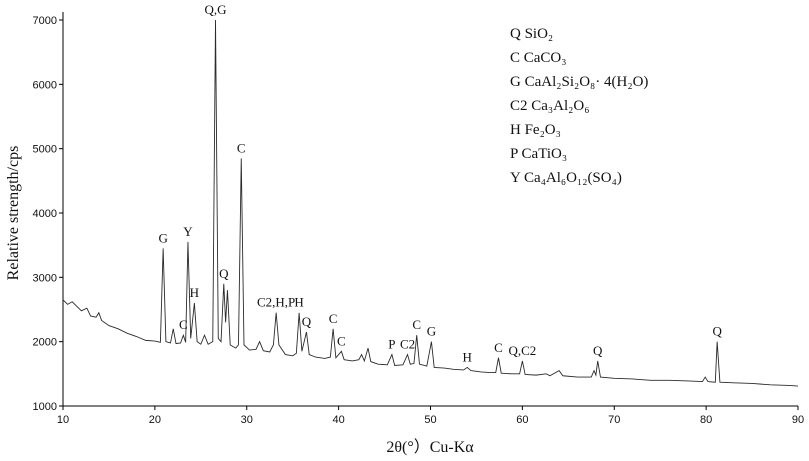 The height and width of the screenshot is (461, 809). Describe the element at coordinates (531, 34) in the screenshot. I see `legend-entry: Q SiO₂` at that location.